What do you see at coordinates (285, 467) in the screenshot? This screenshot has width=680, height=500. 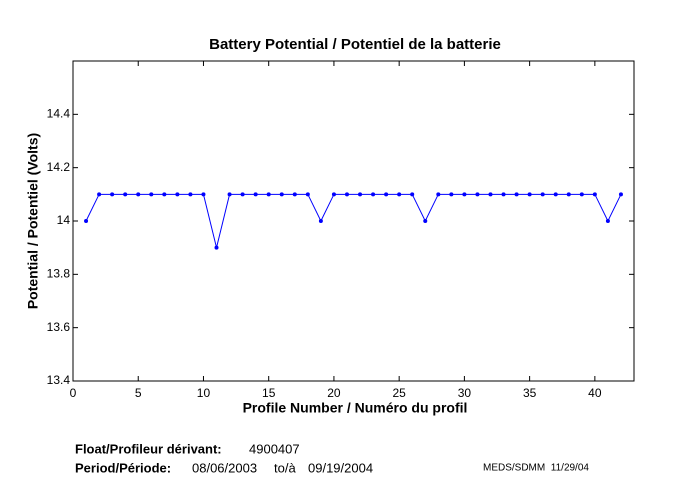 I see `period-to: to/à` at bounding box center [285, 467].